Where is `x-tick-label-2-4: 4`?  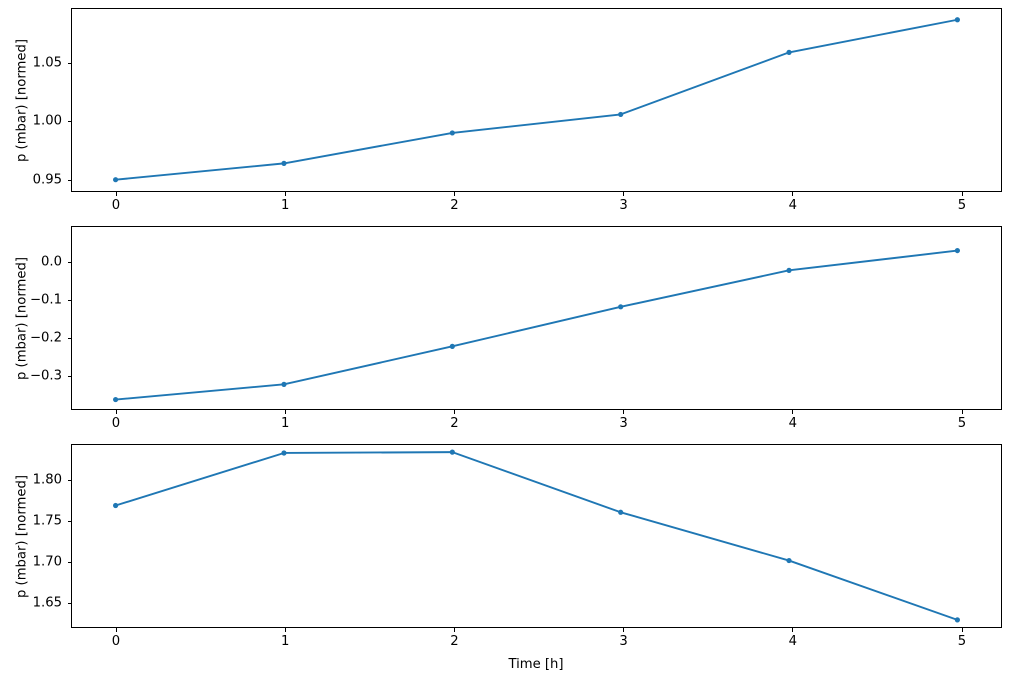 x-tick-label-2-4: 4 is located at coordinates (792, 423).